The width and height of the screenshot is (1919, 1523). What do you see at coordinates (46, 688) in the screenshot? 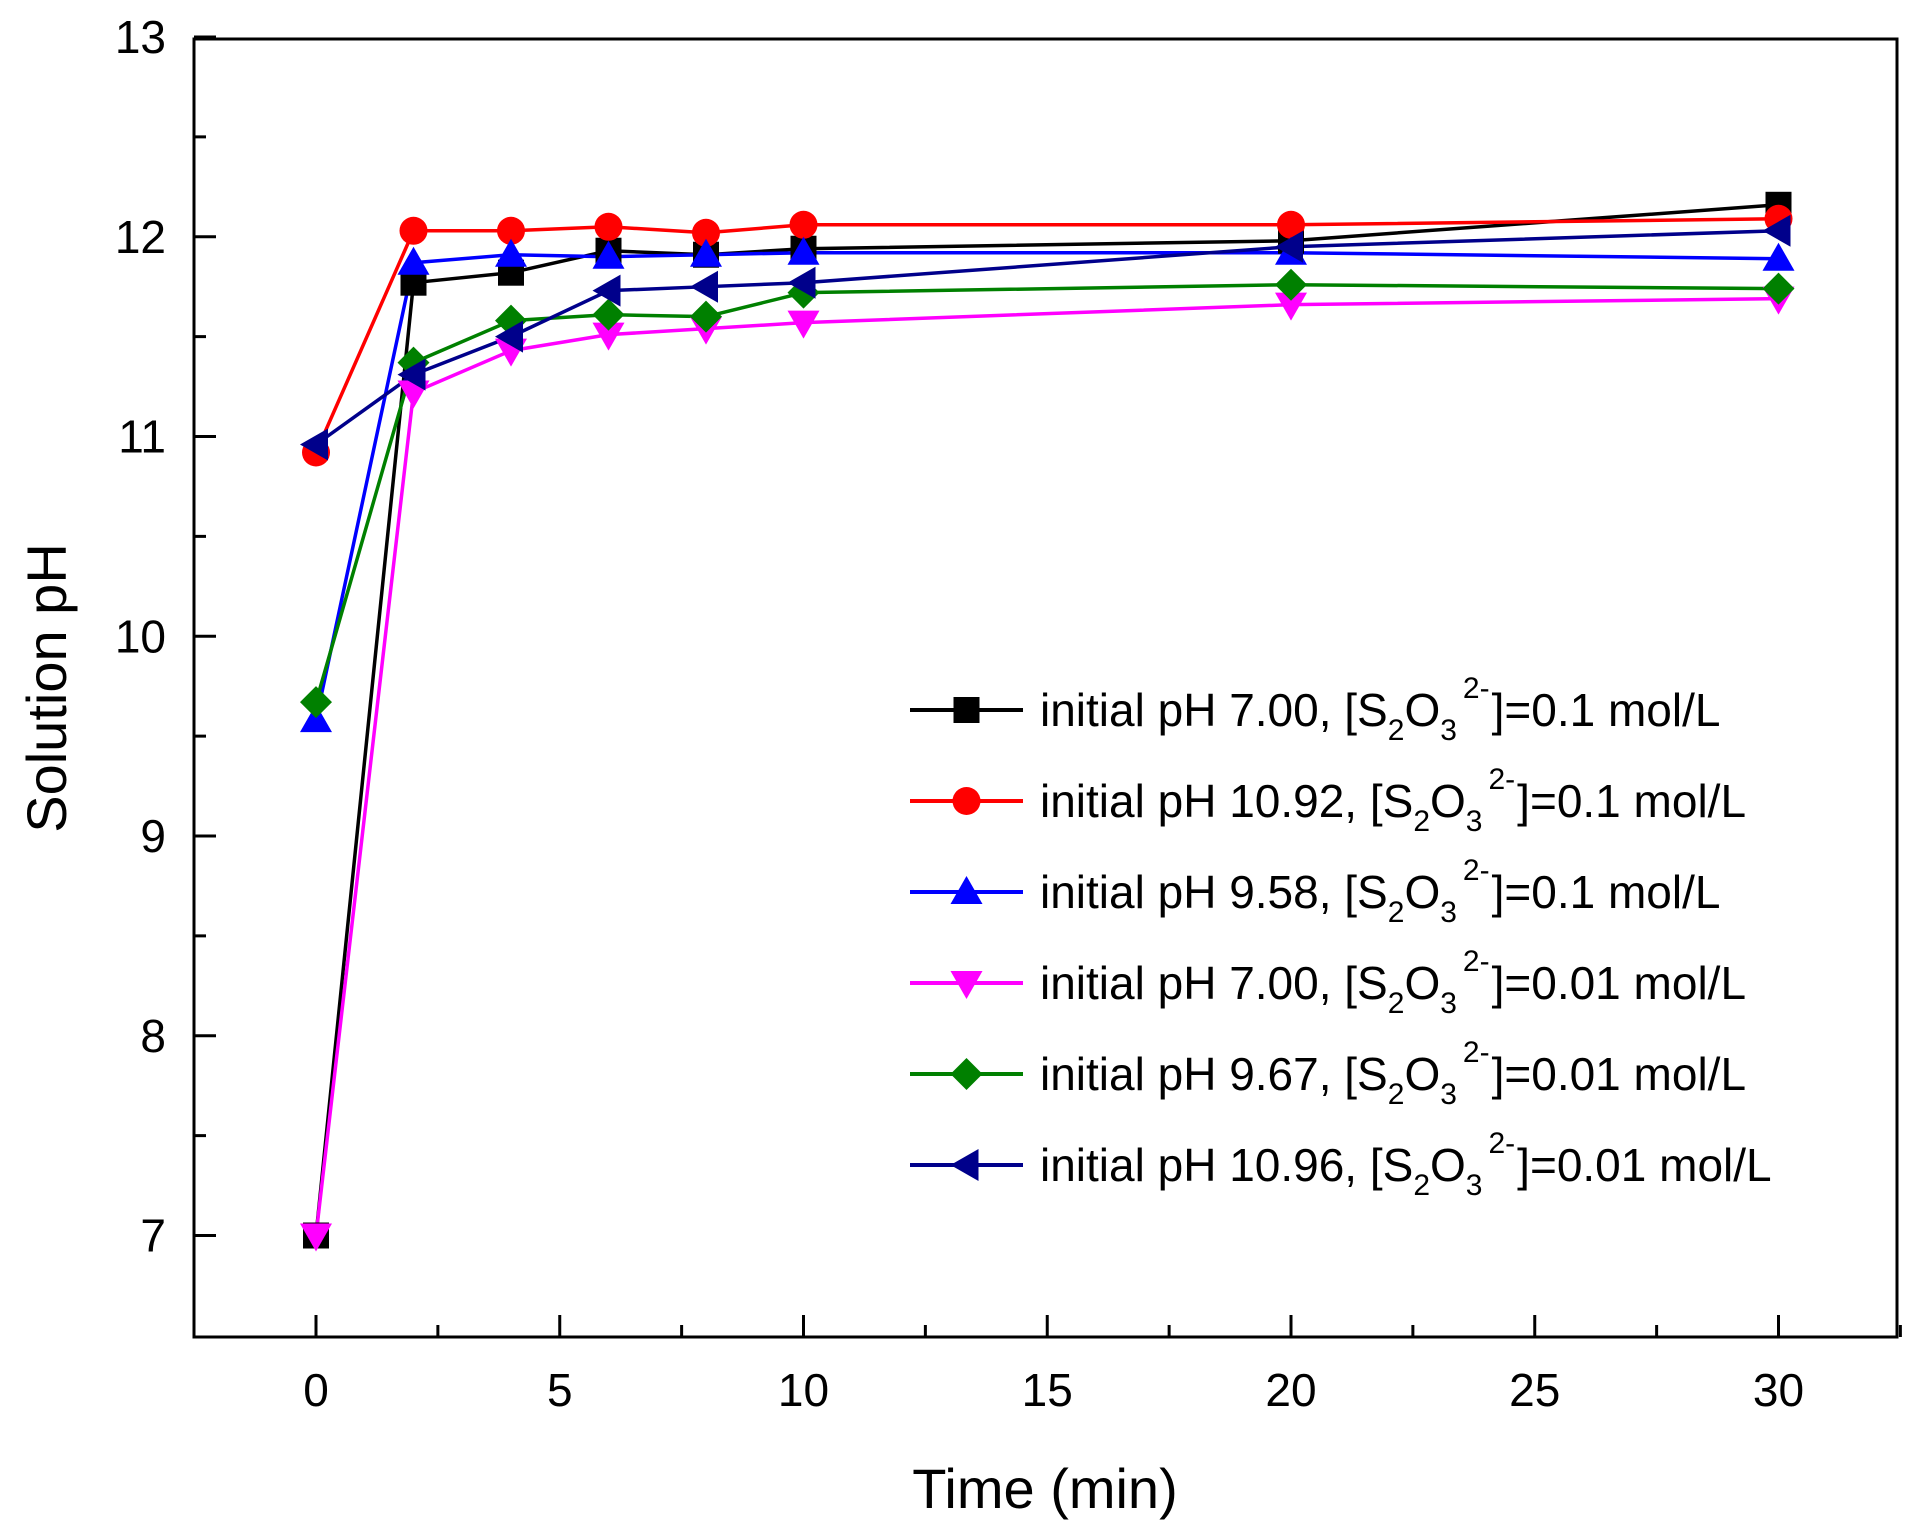
I see `y-axis-title: Solution pH` at bounding box center [46, 688].